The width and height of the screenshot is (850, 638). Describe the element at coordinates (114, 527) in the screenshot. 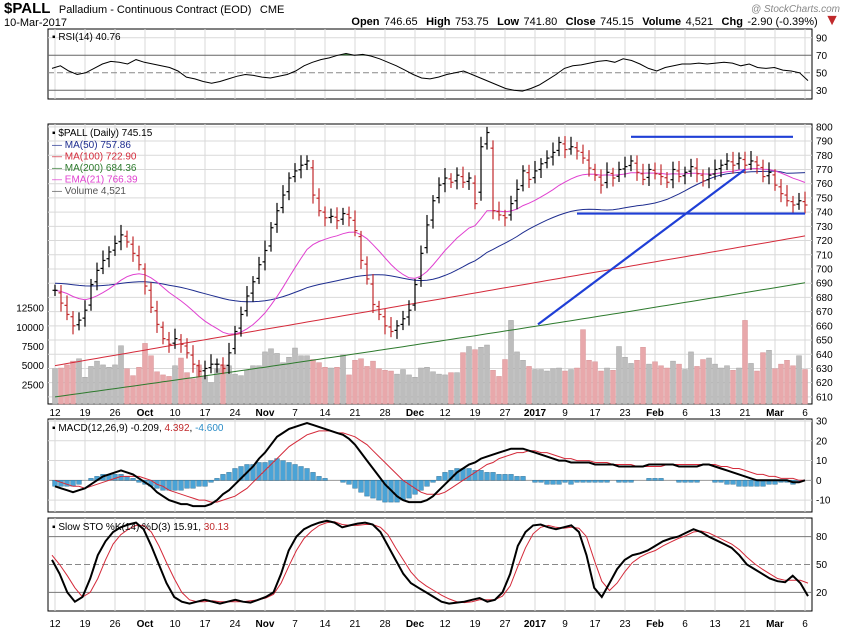

I see `sto-label: Slow STO %K(14) %D(3)` at that location.